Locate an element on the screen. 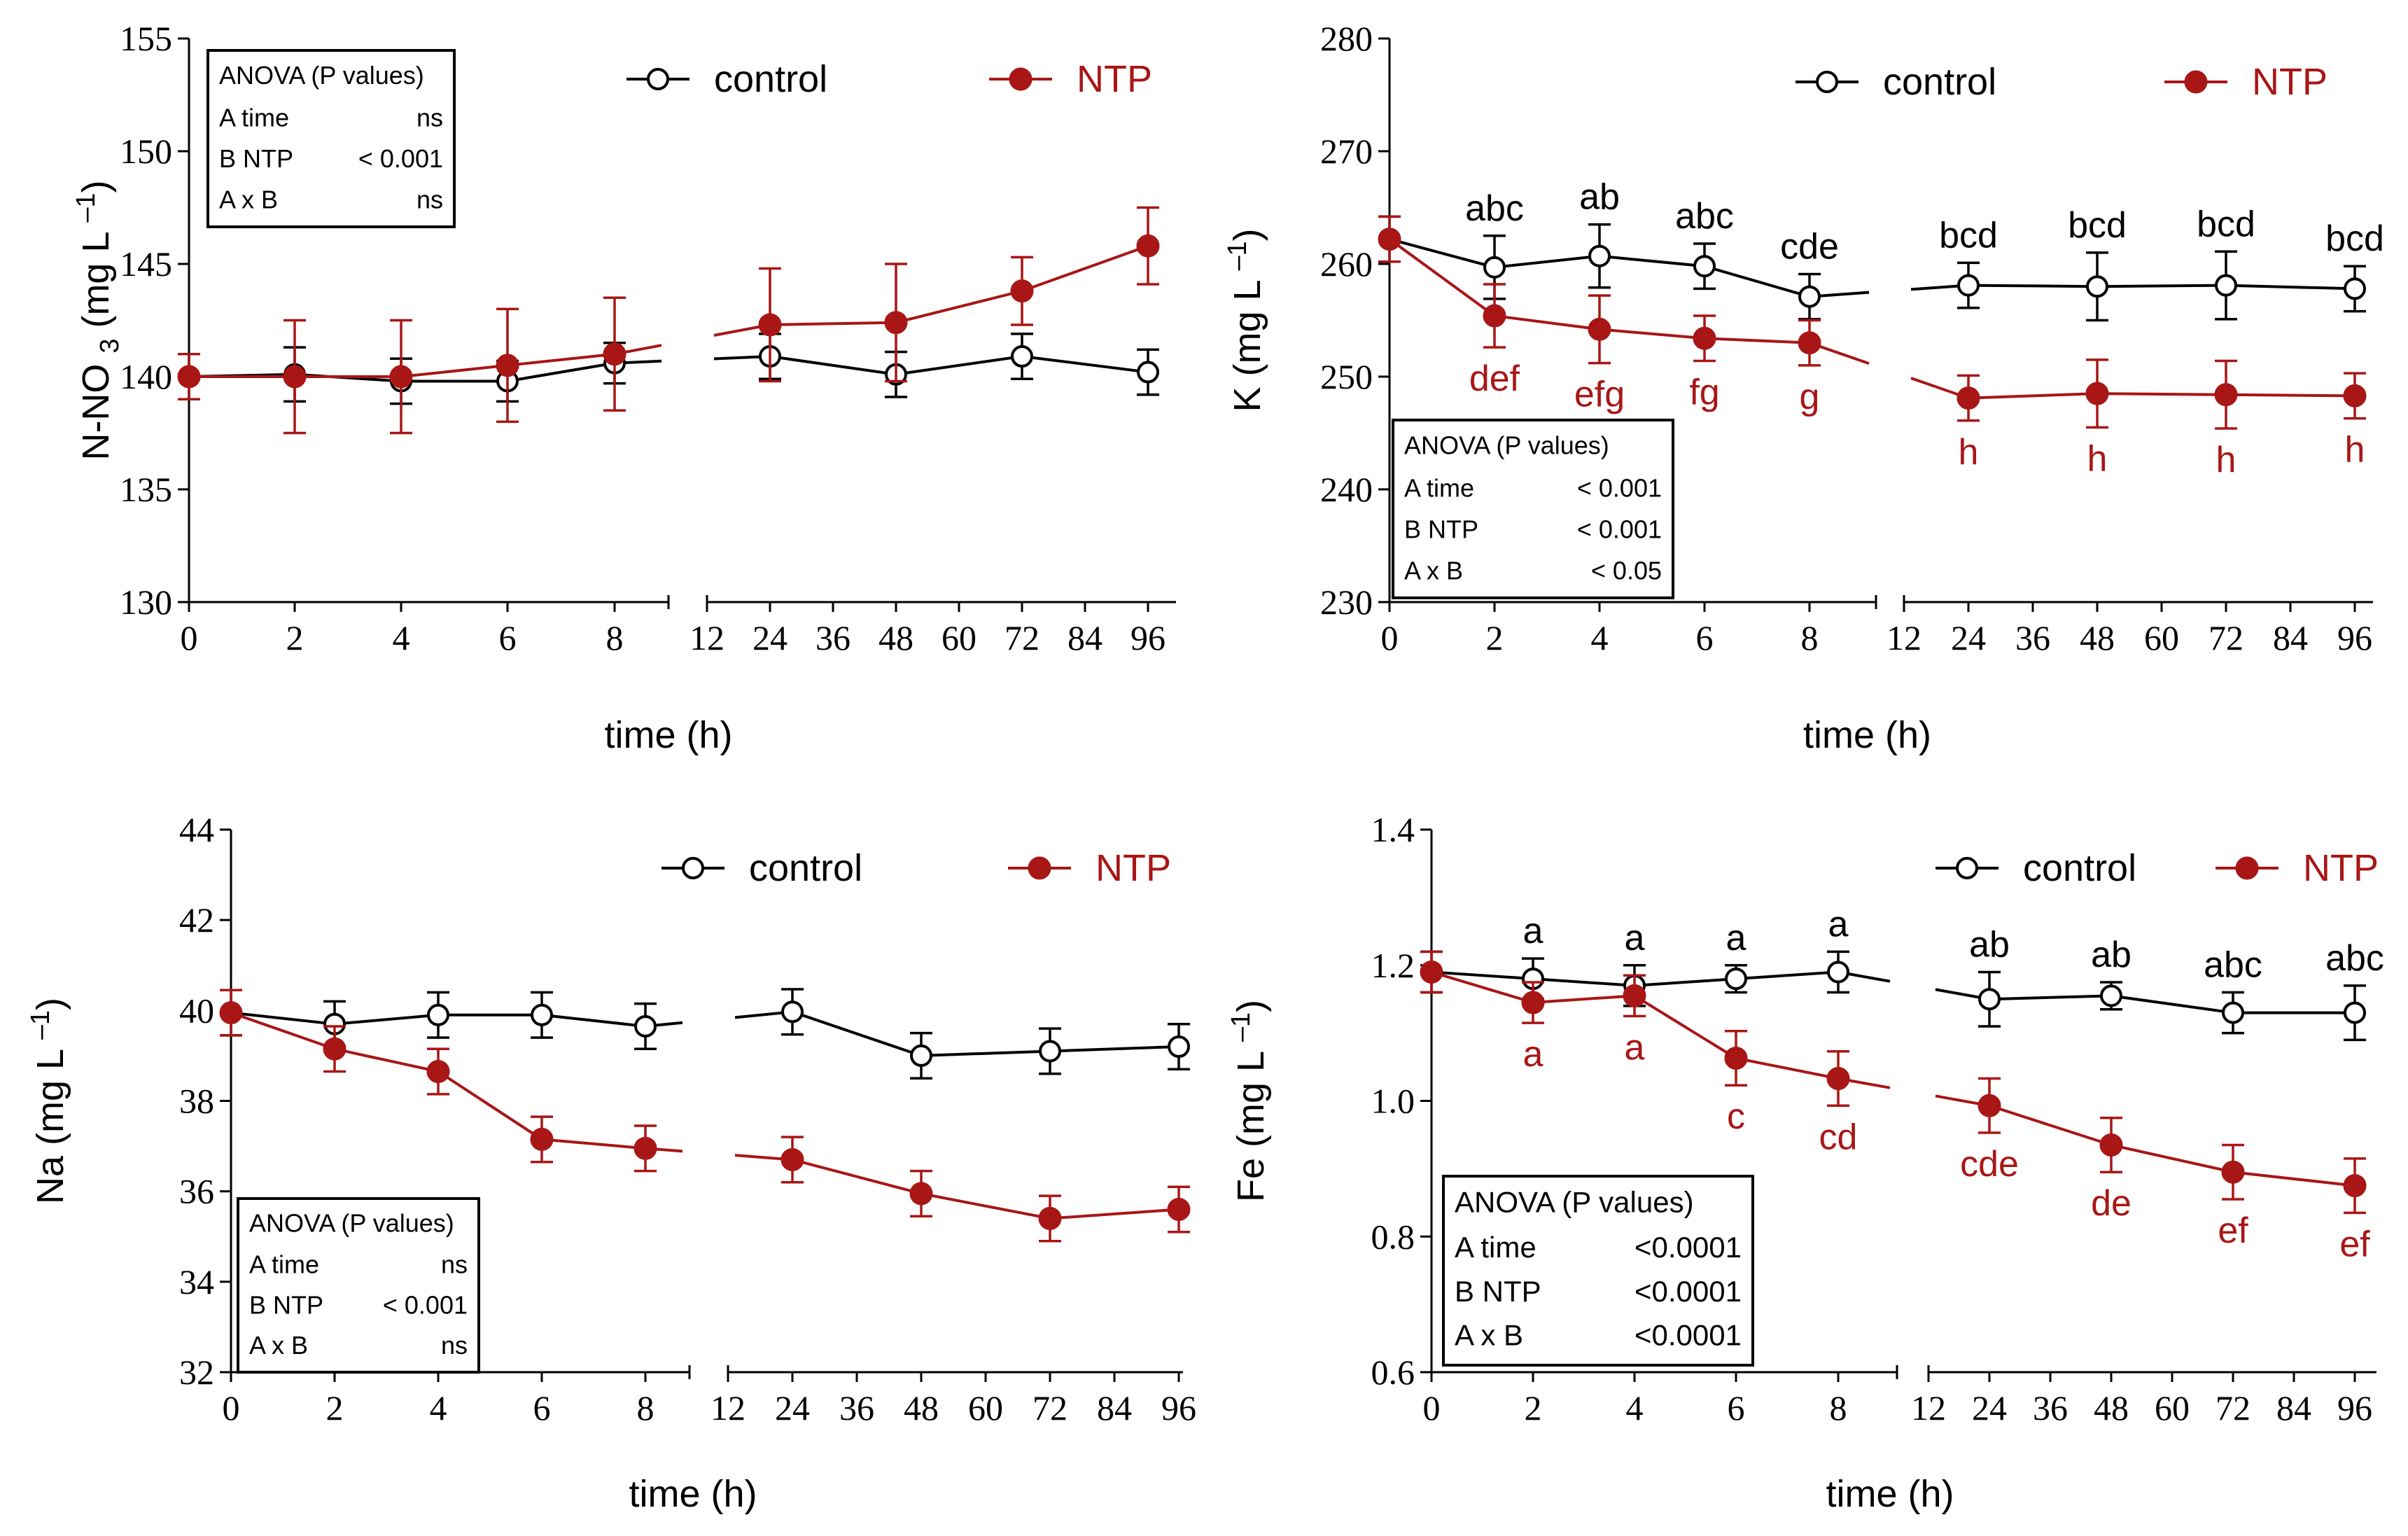 Image resolution: width=2408 pixels, height=1536 pixels. y-tick-label: 38 is located at coordinates (196, 1102).